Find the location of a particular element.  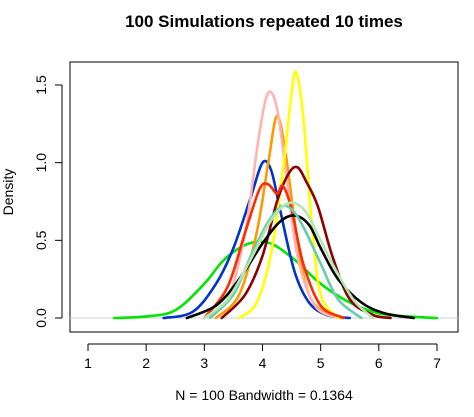

y-tick-label-1.0: 1.0 is located at coordinates (41, 163).